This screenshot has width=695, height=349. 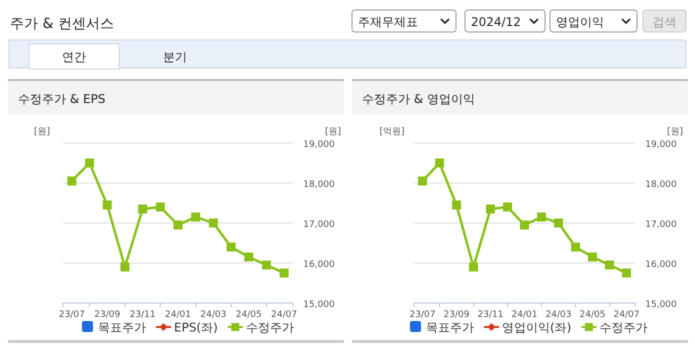 What do you see at coordinates (418, 99) in the screenshot?
I see `chart-title: 수정주가 & 영업이익` at bounding box center [418, 99].